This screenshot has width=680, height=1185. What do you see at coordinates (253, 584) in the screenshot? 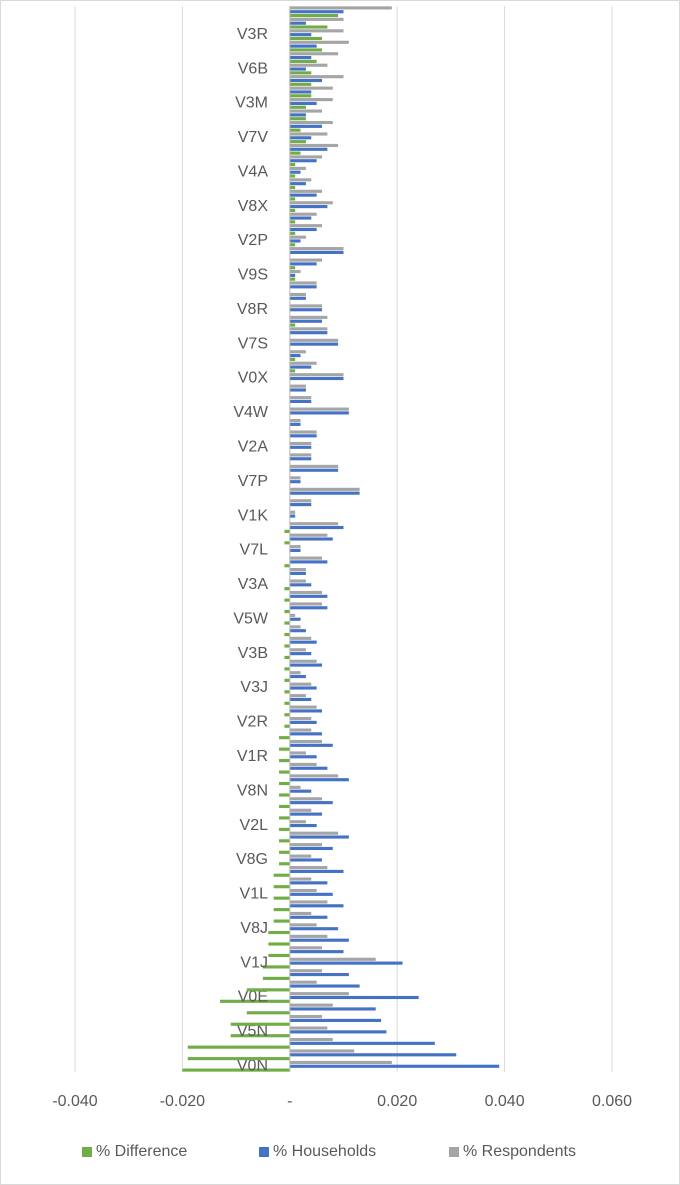
I see `y-tick-label: V3A` at bounding box center [253, 584].